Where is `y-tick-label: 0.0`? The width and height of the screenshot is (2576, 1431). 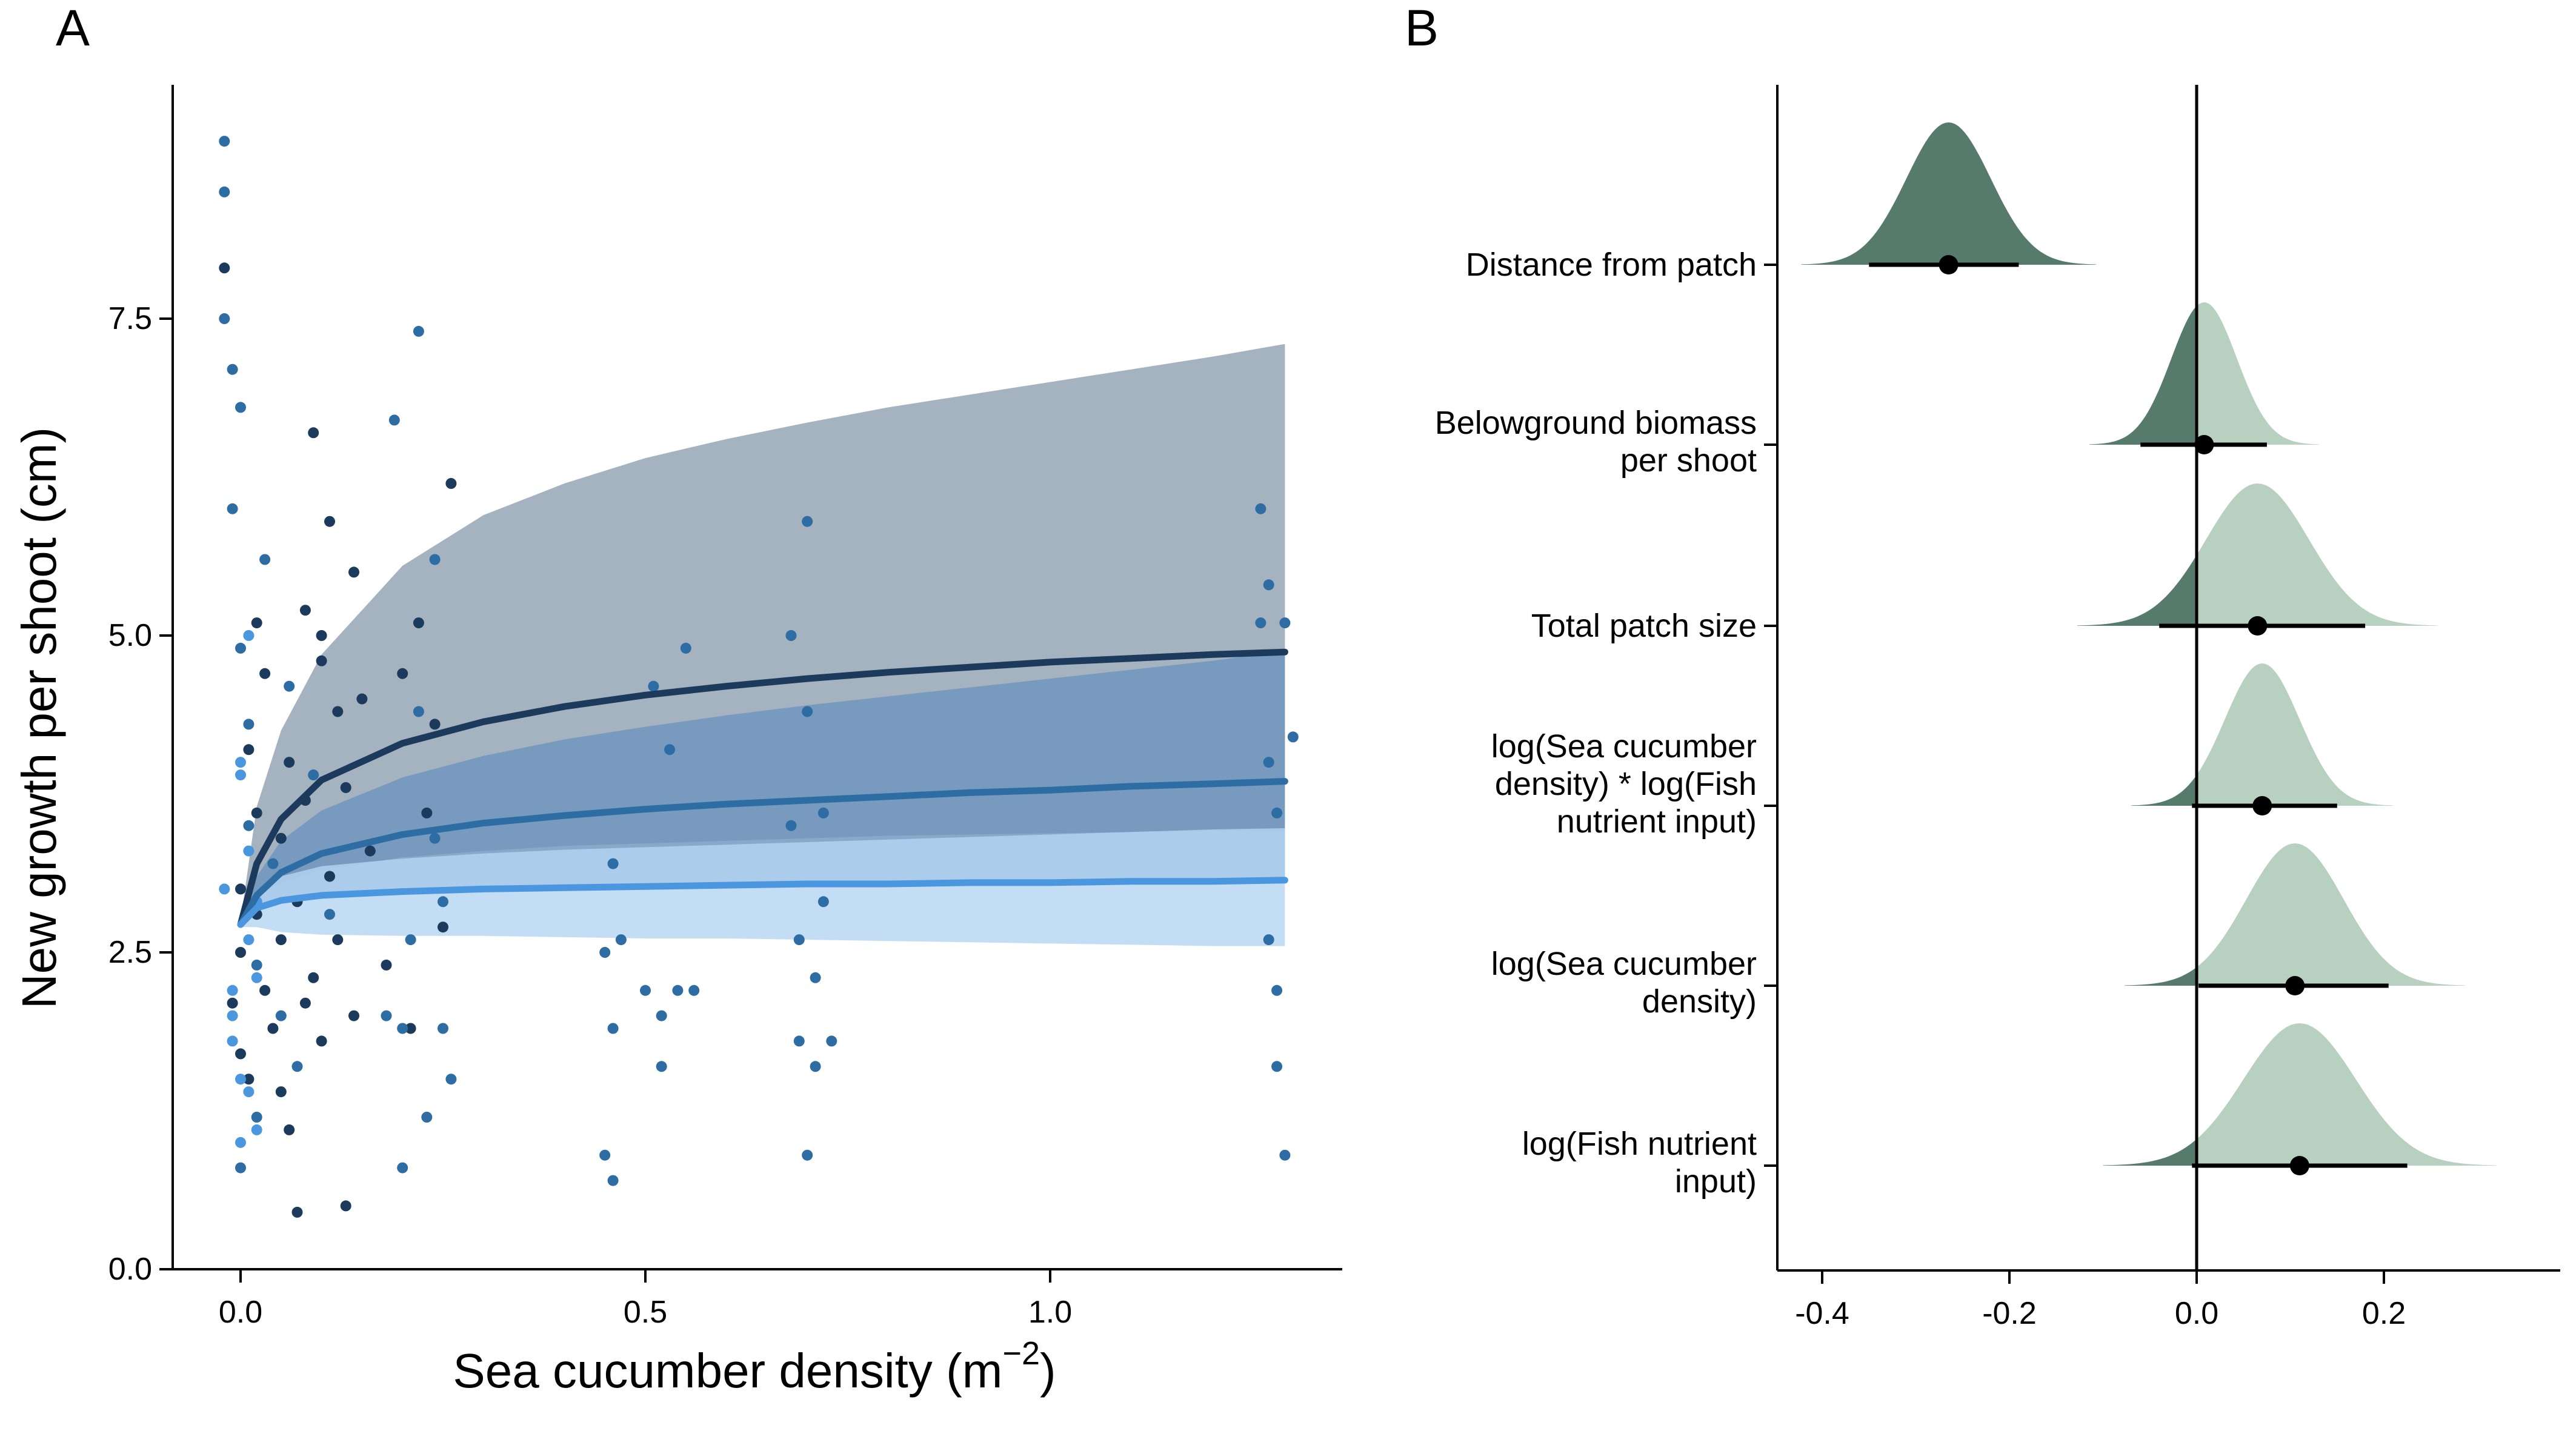 y-tick-label: 0.0 is located at coordinates (130, 1269).